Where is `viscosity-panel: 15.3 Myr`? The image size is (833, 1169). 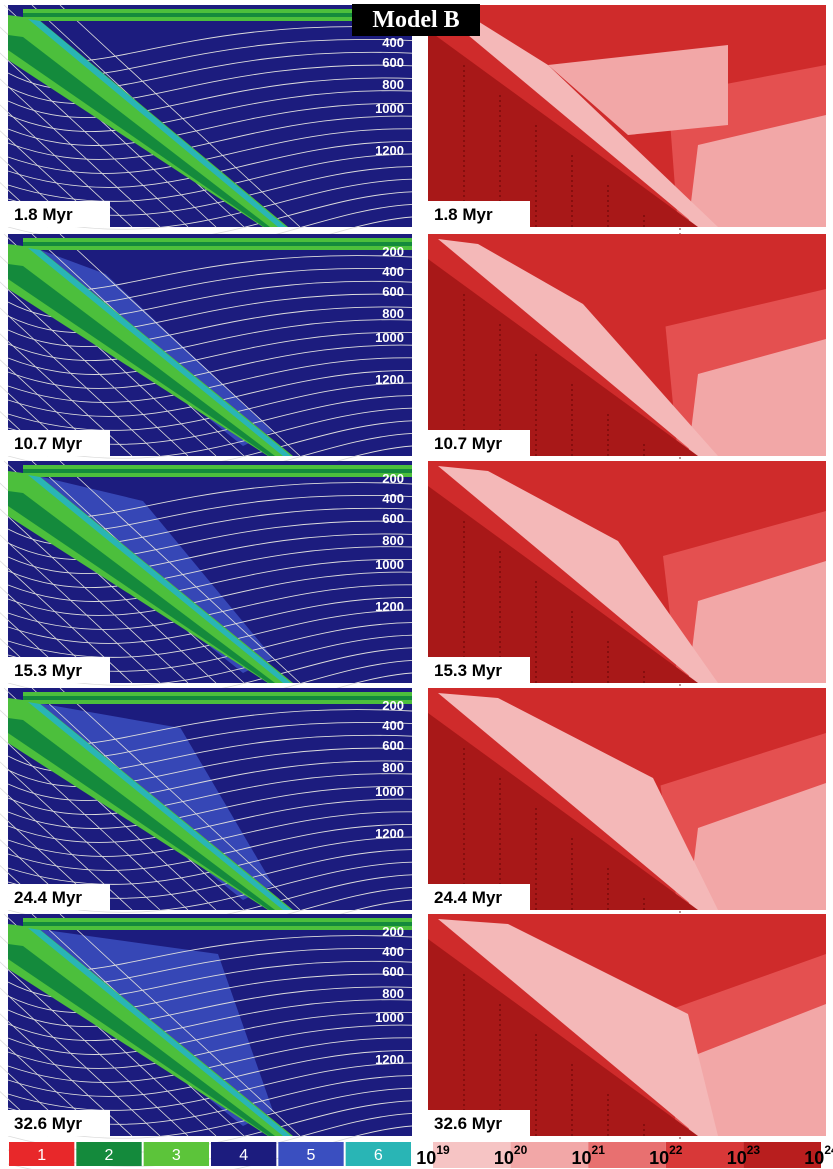 viscosity-panel: 15.3 Myr is located at coordinates (627, 581).